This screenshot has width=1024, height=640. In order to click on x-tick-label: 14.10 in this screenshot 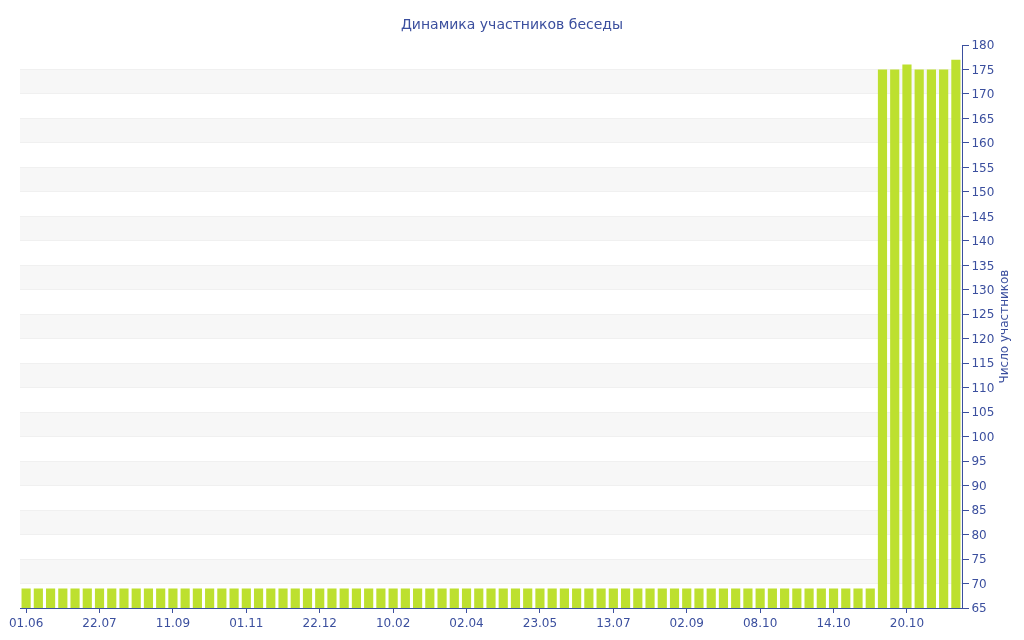, I will do `click(833, 623)`.